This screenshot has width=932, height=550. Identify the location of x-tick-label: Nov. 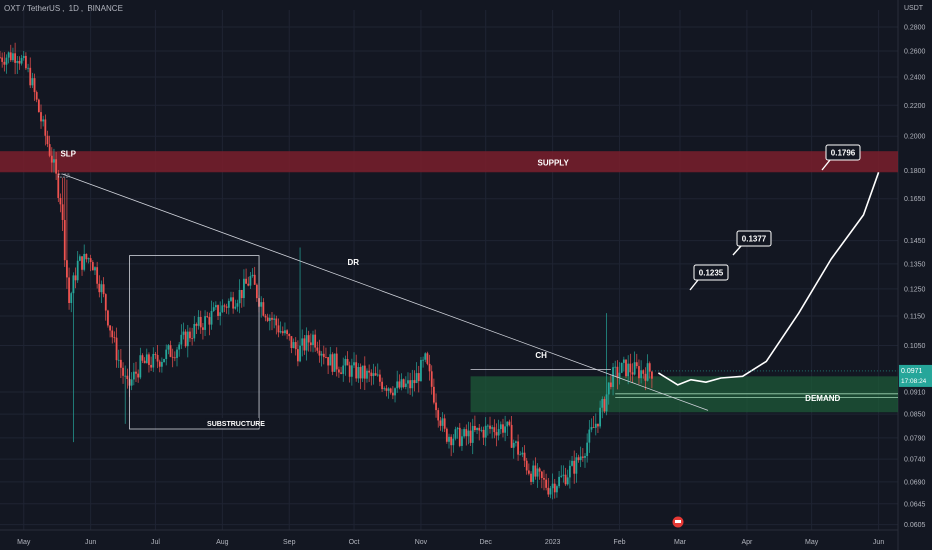
(421, 542).